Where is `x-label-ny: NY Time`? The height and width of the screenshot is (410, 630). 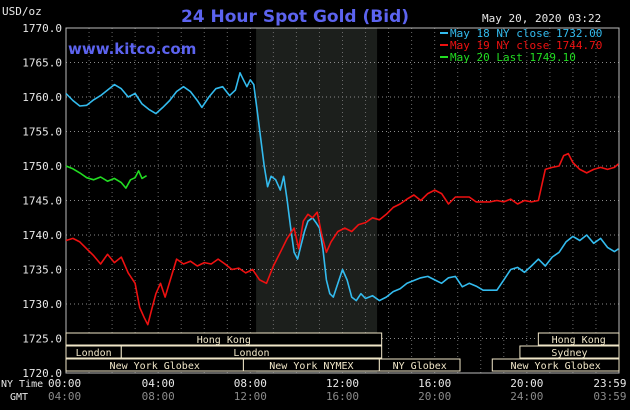 x-label-ny: NY Time is located at coordinates (22, 384).